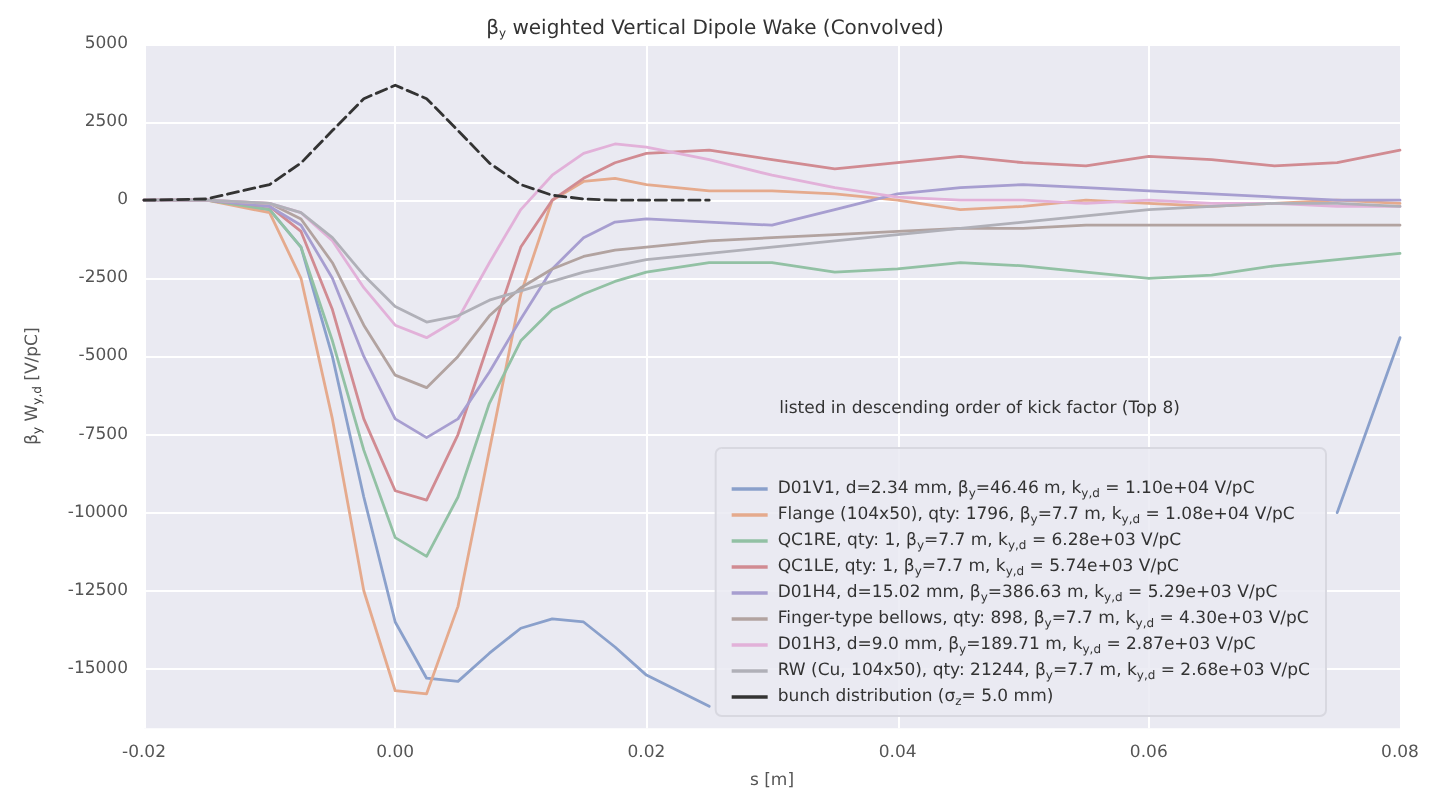 The image size is (1430, 800). What do you see at coordinates (97, 590) in the screenshot?
I see `y-tick-label: -12500` at bounding box center [97, 590].